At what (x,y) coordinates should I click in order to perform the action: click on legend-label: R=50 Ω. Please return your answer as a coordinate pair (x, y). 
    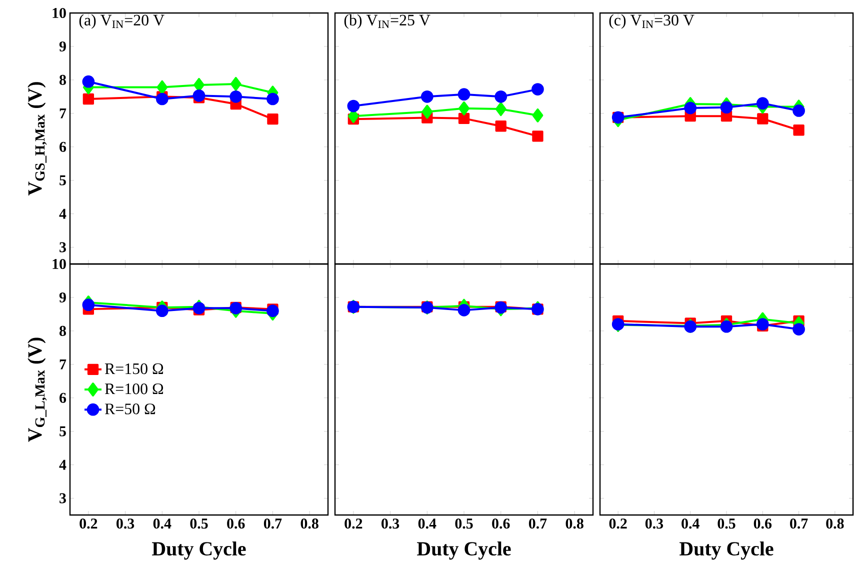
    Looking at the image, I should click on (130, 409).